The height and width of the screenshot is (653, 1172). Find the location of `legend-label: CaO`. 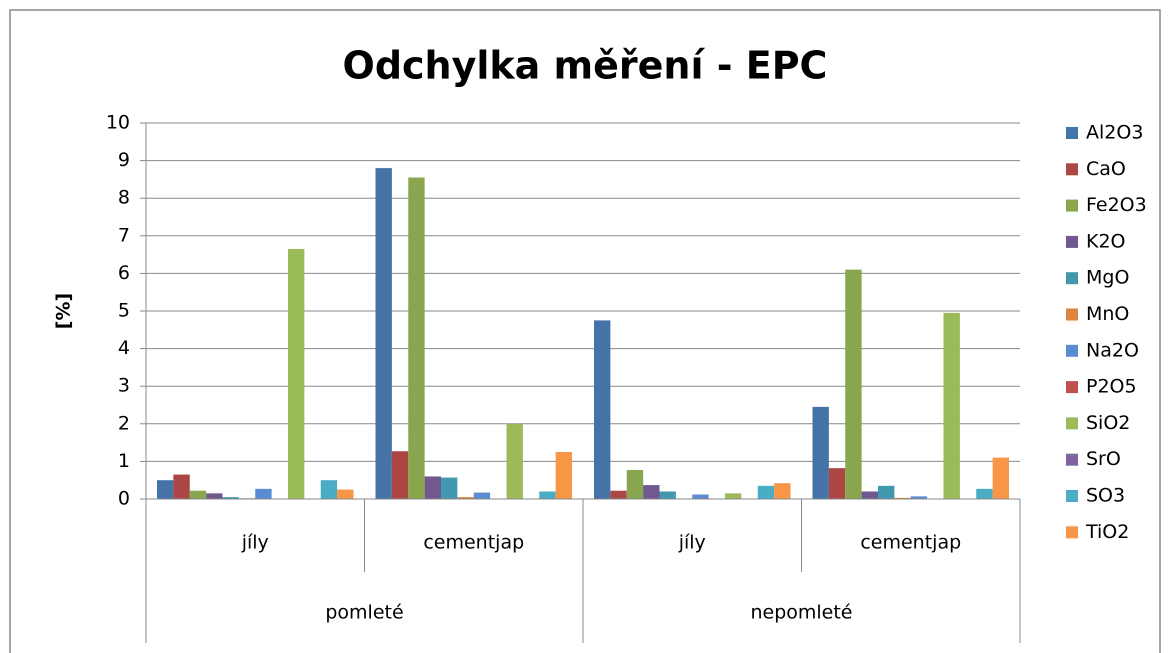

legend-label: CaO is located at coordinates (1106, 169).